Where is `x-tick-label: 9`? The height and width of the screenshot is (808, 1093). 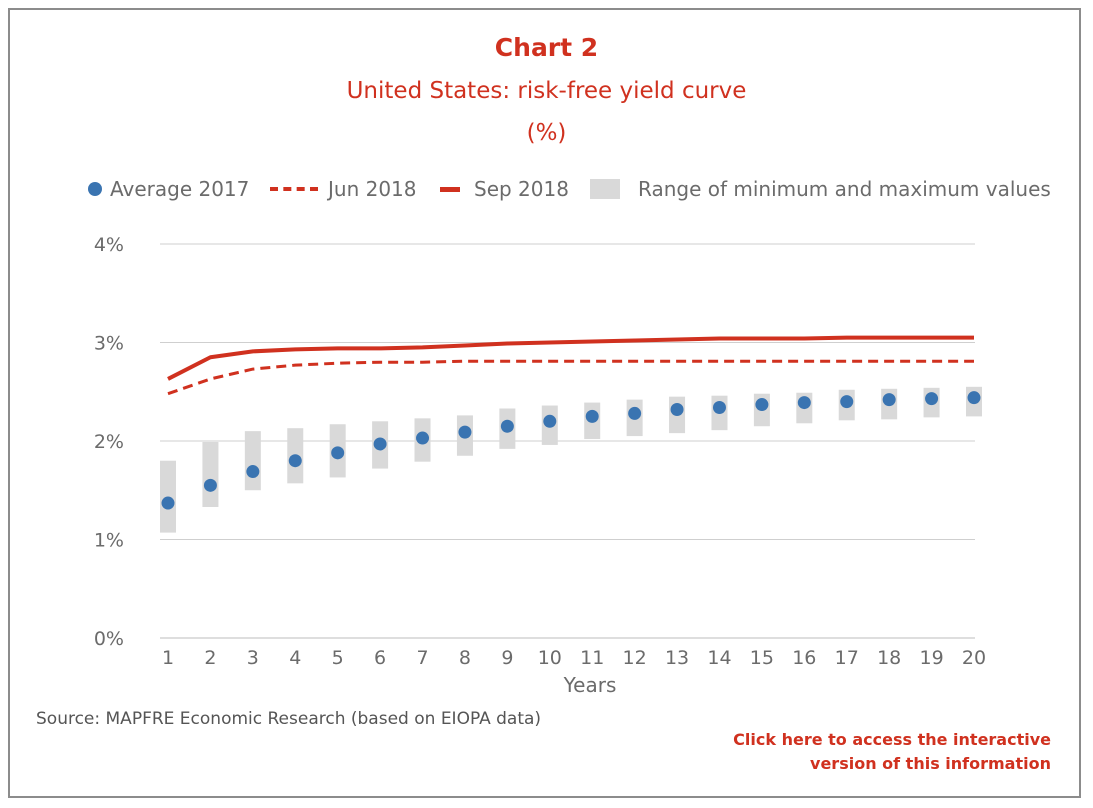
x-tick-label: 9 is located at coordinates (507, 658).